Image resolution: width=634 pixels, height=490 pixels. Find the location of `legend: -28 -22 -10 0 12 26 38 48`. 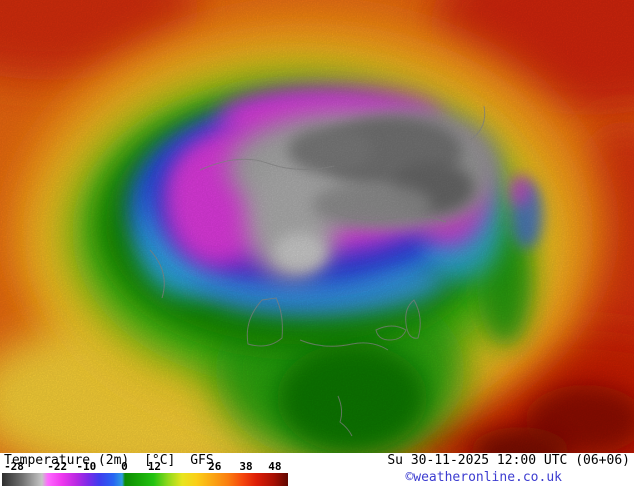

legend: -28 -22 -10 0 12 26 38 48 is located at coordinates (145, 474).